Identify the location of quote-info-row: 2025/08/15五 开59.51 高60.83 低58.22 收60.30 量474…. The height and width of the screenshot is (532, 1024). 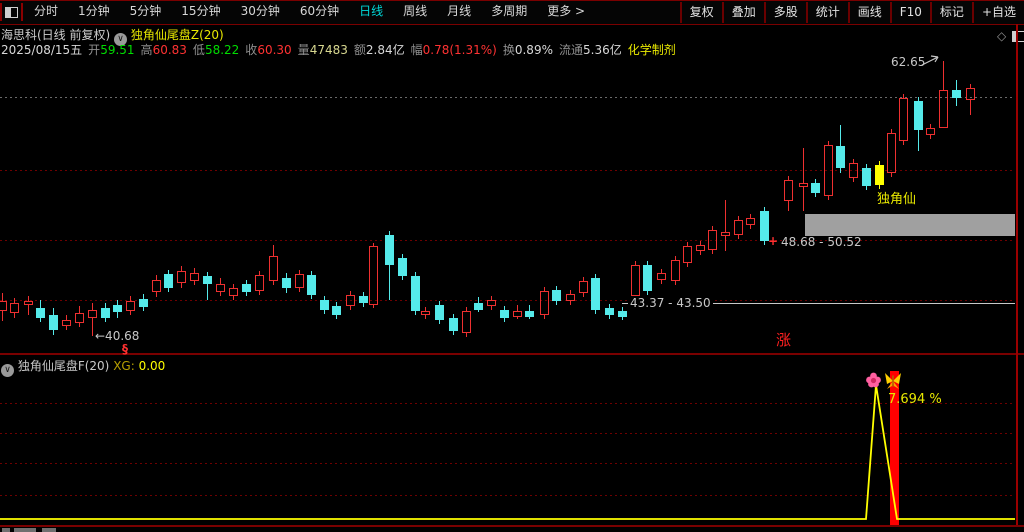
(338, 49).